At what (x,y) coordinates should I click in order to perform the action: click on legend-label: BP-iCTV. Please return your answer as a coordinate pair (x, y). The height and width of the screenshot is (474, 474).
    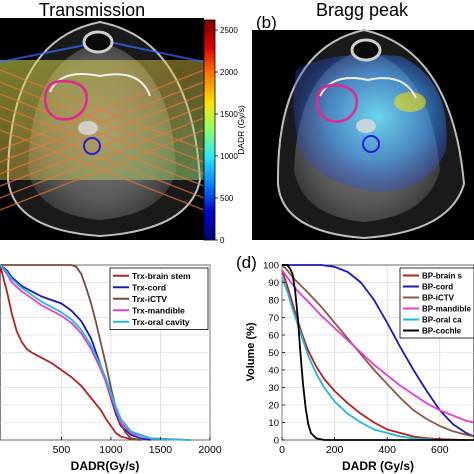
    Looking at the image, I should click on (438, 298).